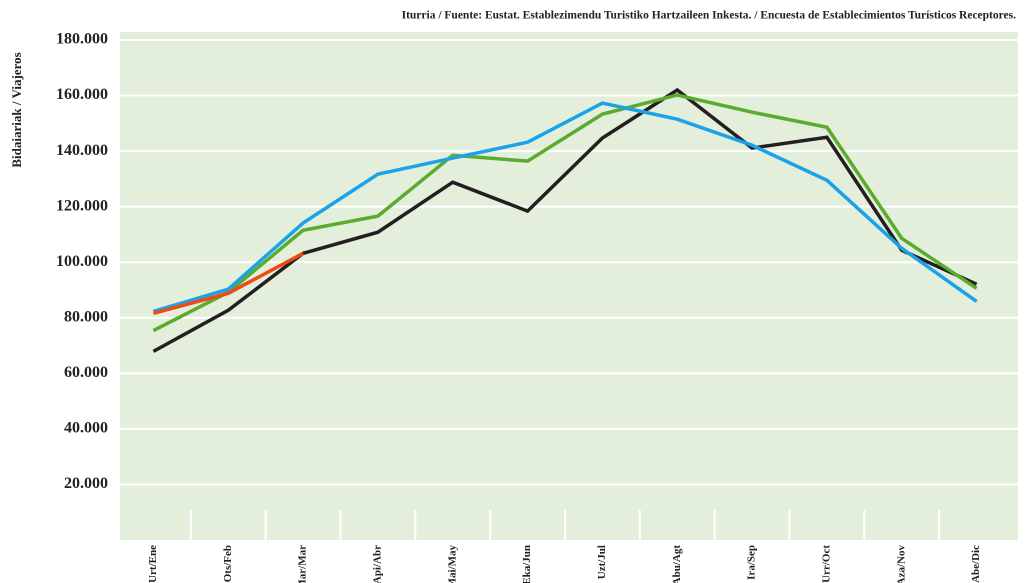 The width and height of the screenshot is (1031, 583). Describe the element at coordinates (452, 564) in the screenshot. I see `x-tick-label: Mai/May` at that location.